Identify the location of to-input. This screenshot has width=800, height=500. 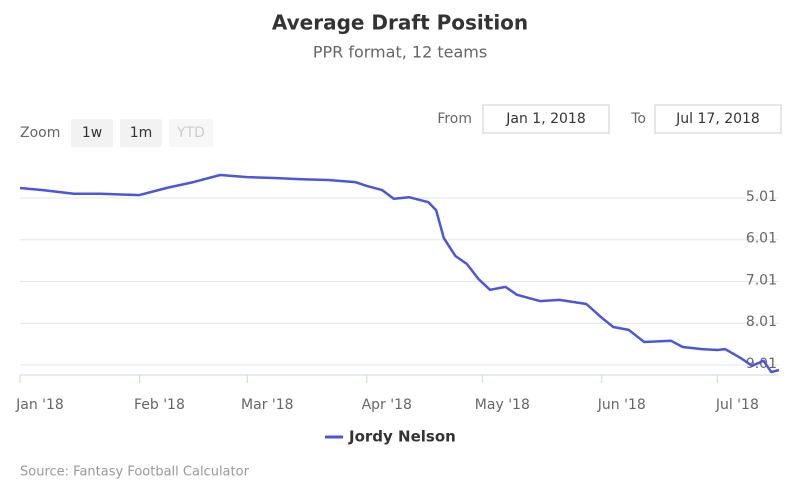
(718, 119).